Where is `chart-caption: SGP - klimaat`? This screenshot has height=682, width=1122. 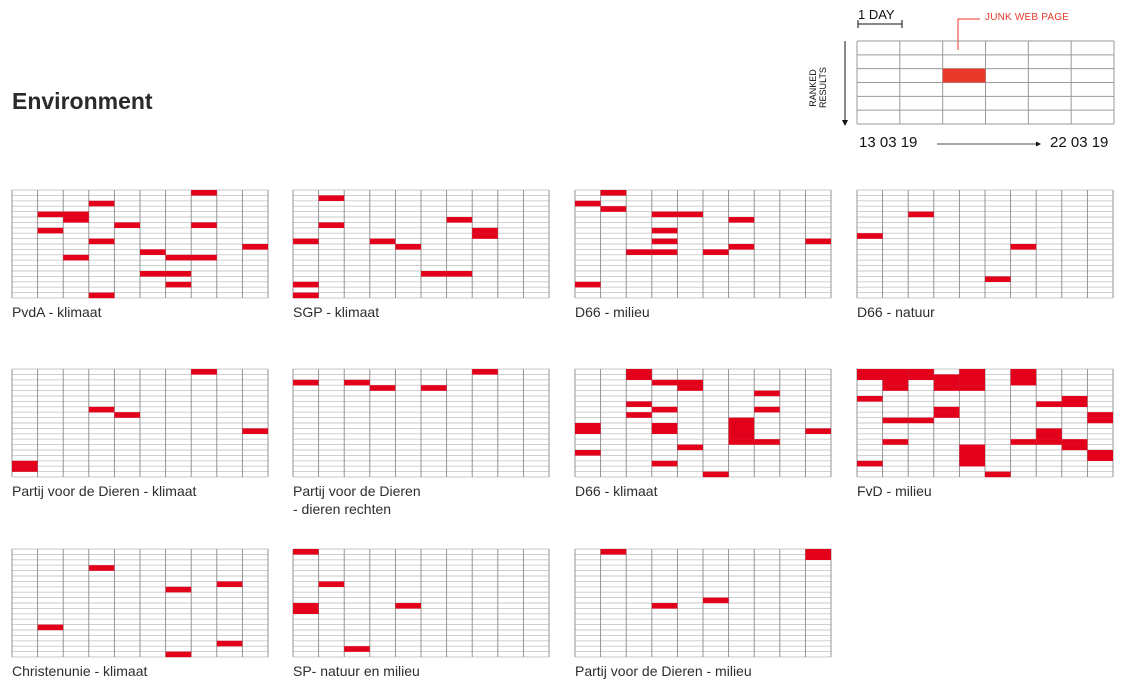 chart-caption: SGP - klimaat is located at coordinates (336, 312).